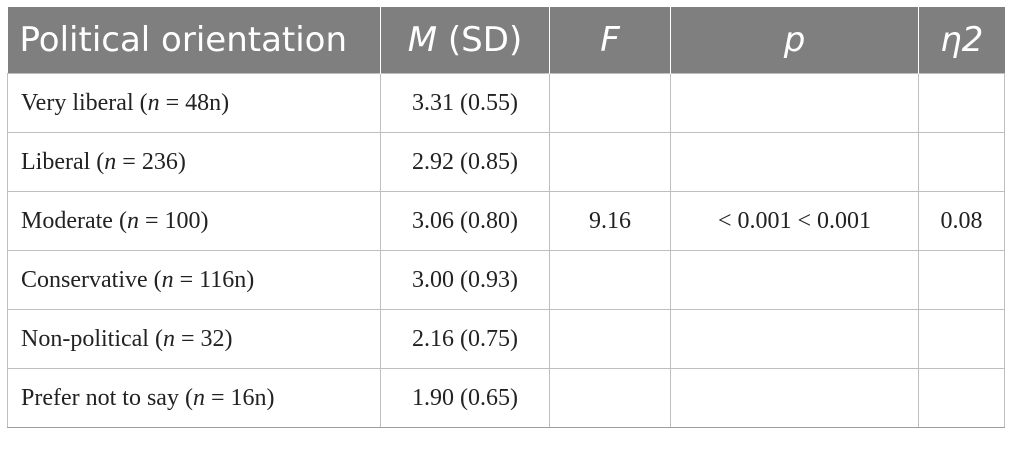 This screenshot has width=1011, height=464. I want to click on table-row: Conservative (n = 116n) 3.00 (0.93), so click(506, 280).